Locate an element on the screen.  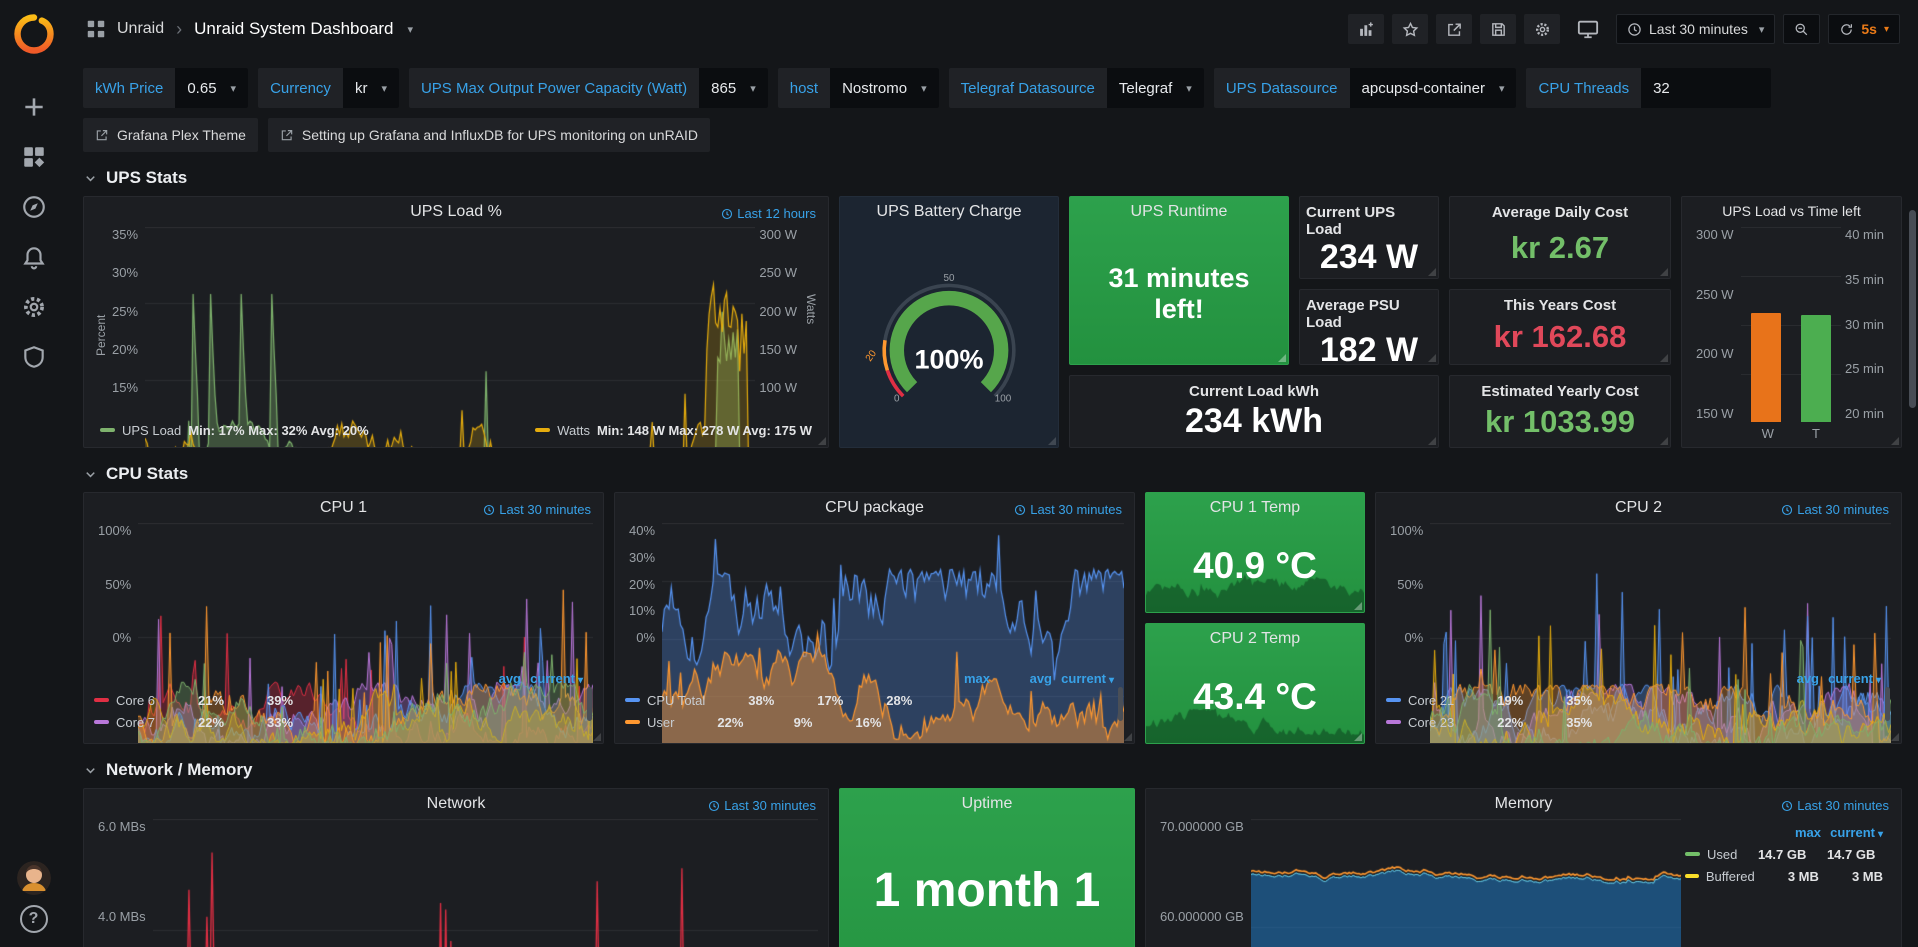
cpu-threads-input: 32 is located at coordinates (1706, 88).